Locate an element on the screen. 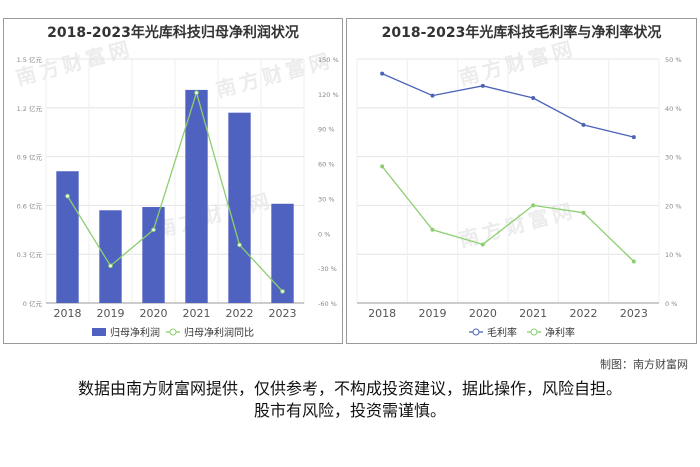  y-left-tick-label: 0.6 亿元 is located at coordinates (30, 205).